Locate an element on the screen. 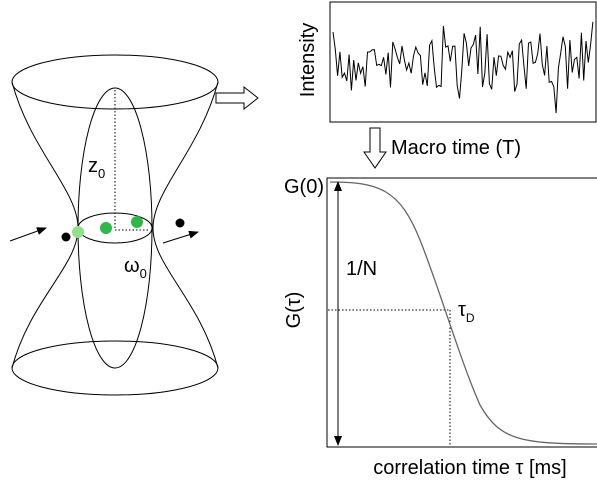 The image size is (597, 481). macro-time-label: Macro time (T) is located at coordinates (456, 148).